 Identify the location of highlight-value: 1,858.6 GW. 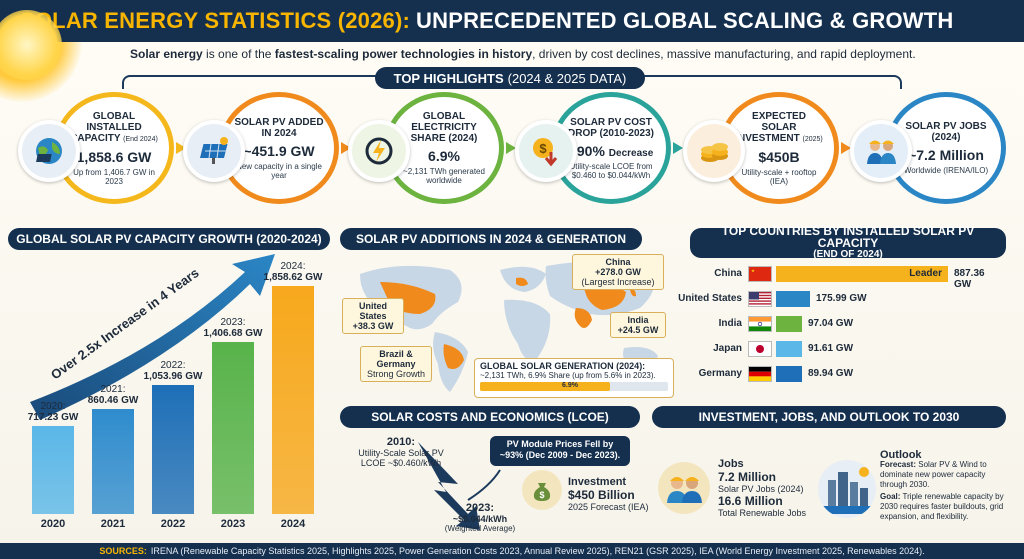
(114, 156).